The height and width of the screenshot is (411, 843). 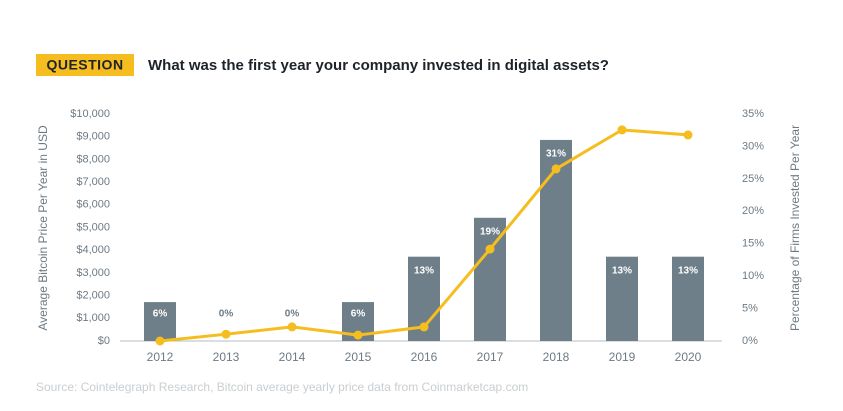 What do you see at coordinates (93, 273) in the screenshot?
I see `y-tick-label: $3,000` at bounding box center [93, 273].